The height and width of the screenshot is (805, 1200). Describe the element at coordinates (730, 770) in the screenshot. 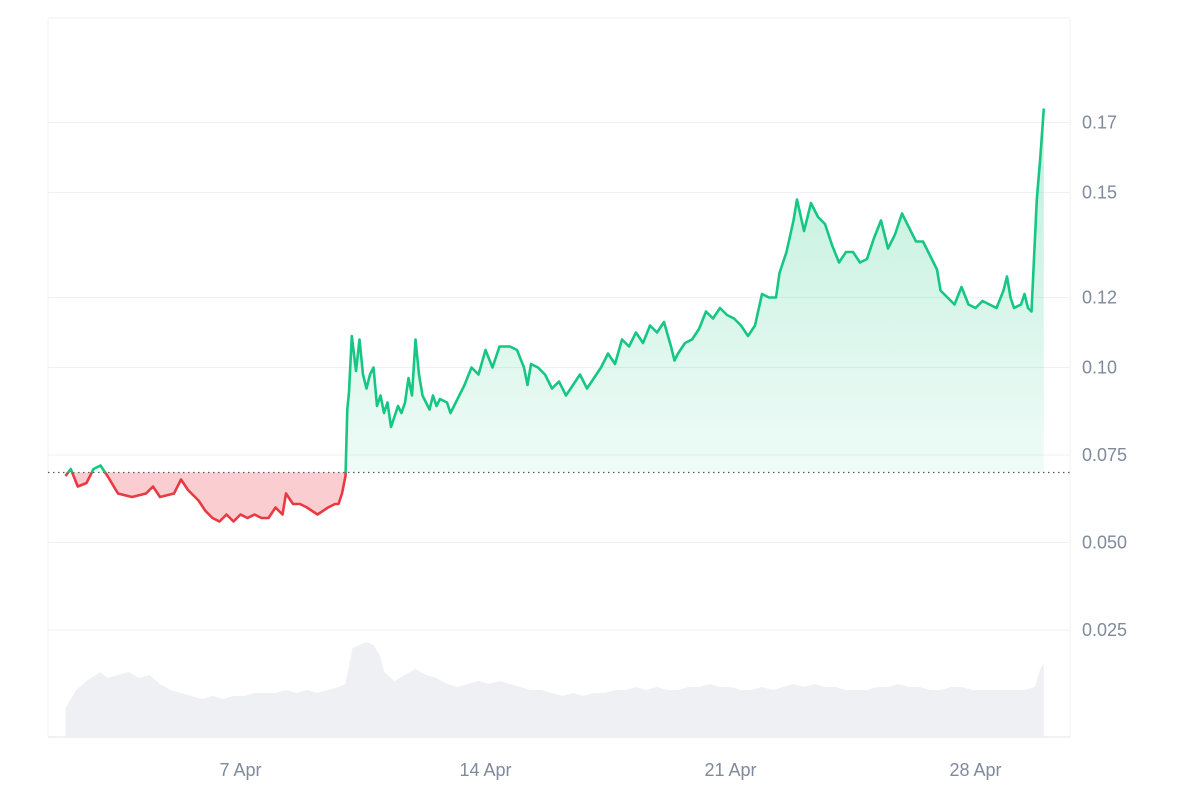

I see `x-tick-label: 21 Apr` at that location.